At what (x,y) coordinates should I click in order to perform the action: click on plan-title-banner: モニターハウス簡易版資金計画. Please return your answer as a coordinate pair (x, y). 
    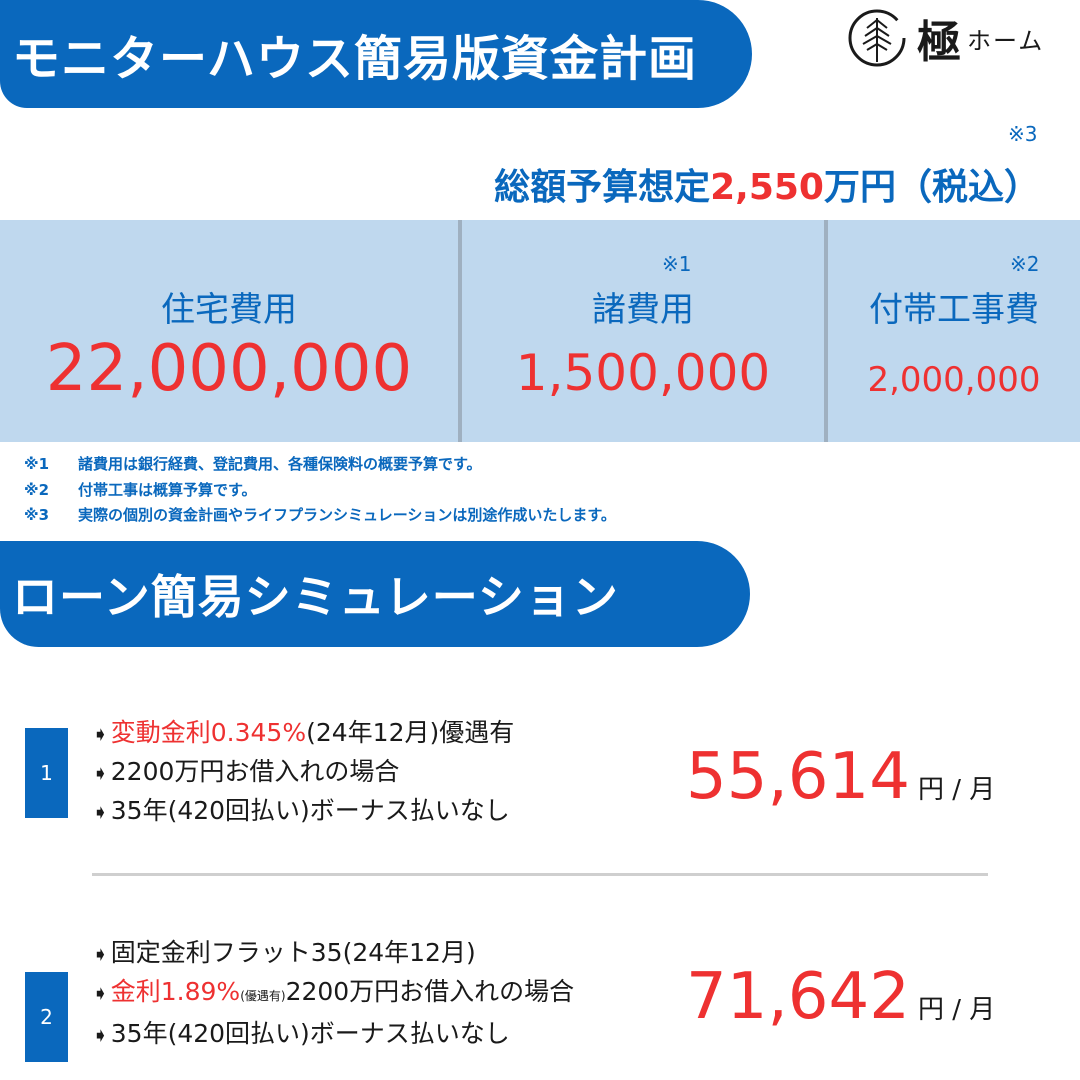
    Looking at the image, I should click on (376, 54).